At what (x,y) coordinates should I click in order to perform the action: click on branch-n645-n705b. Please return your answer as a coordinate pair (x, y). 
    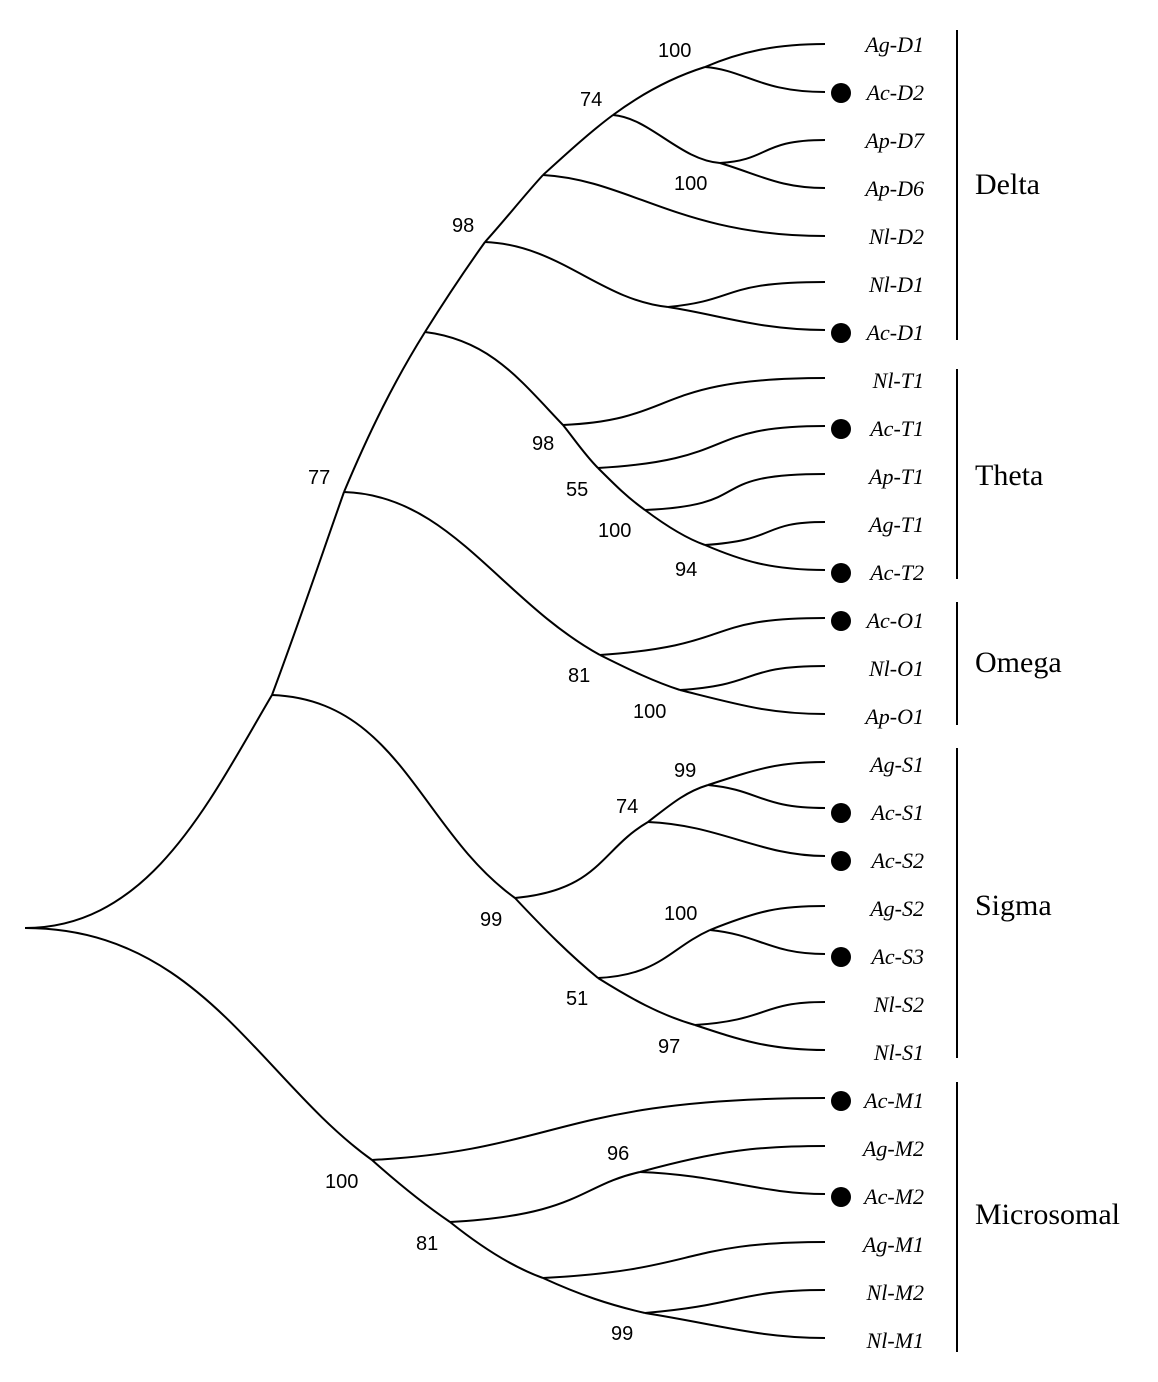
    Looking at the image, I should click on (675, 527).